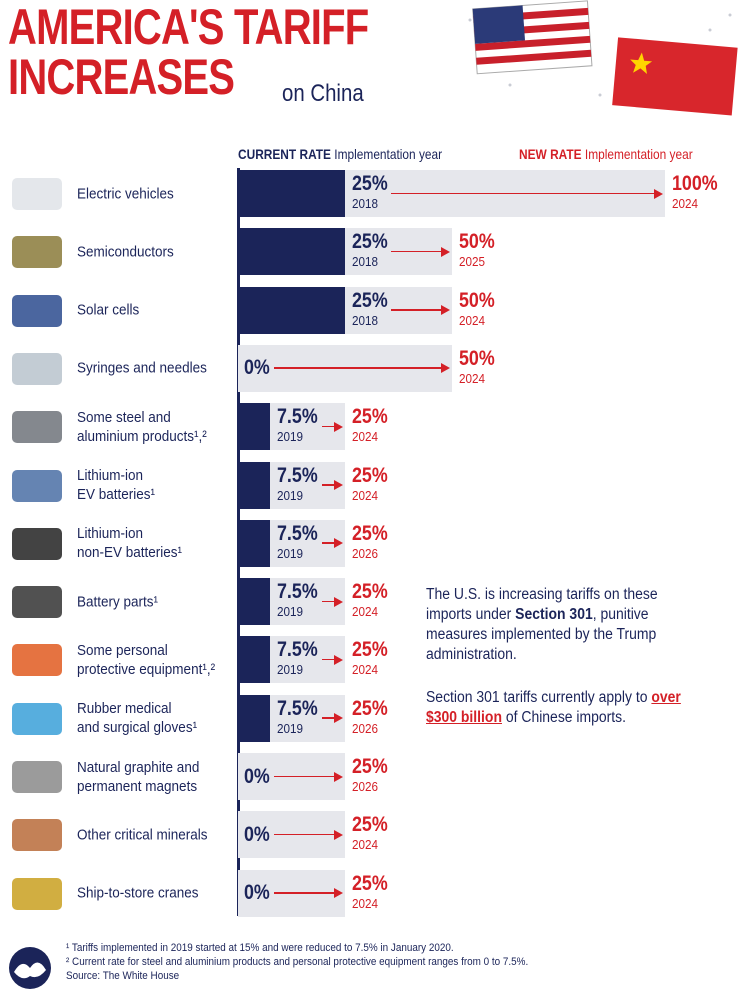  I want to click on note-text: of Chinese imports., so click(564, 717).